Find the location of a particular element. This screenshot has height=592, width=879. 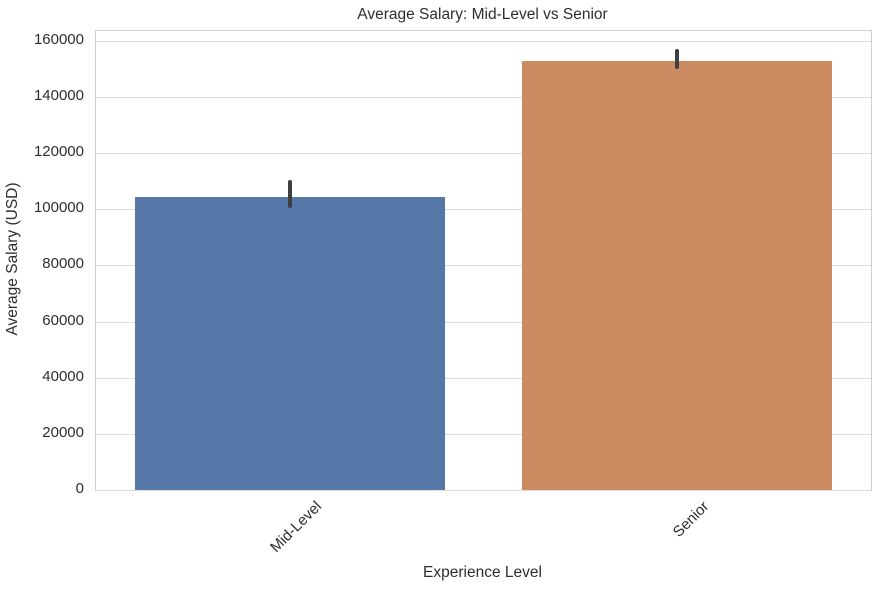

y-tick-label: 0 is located at coordinates (79, 488).